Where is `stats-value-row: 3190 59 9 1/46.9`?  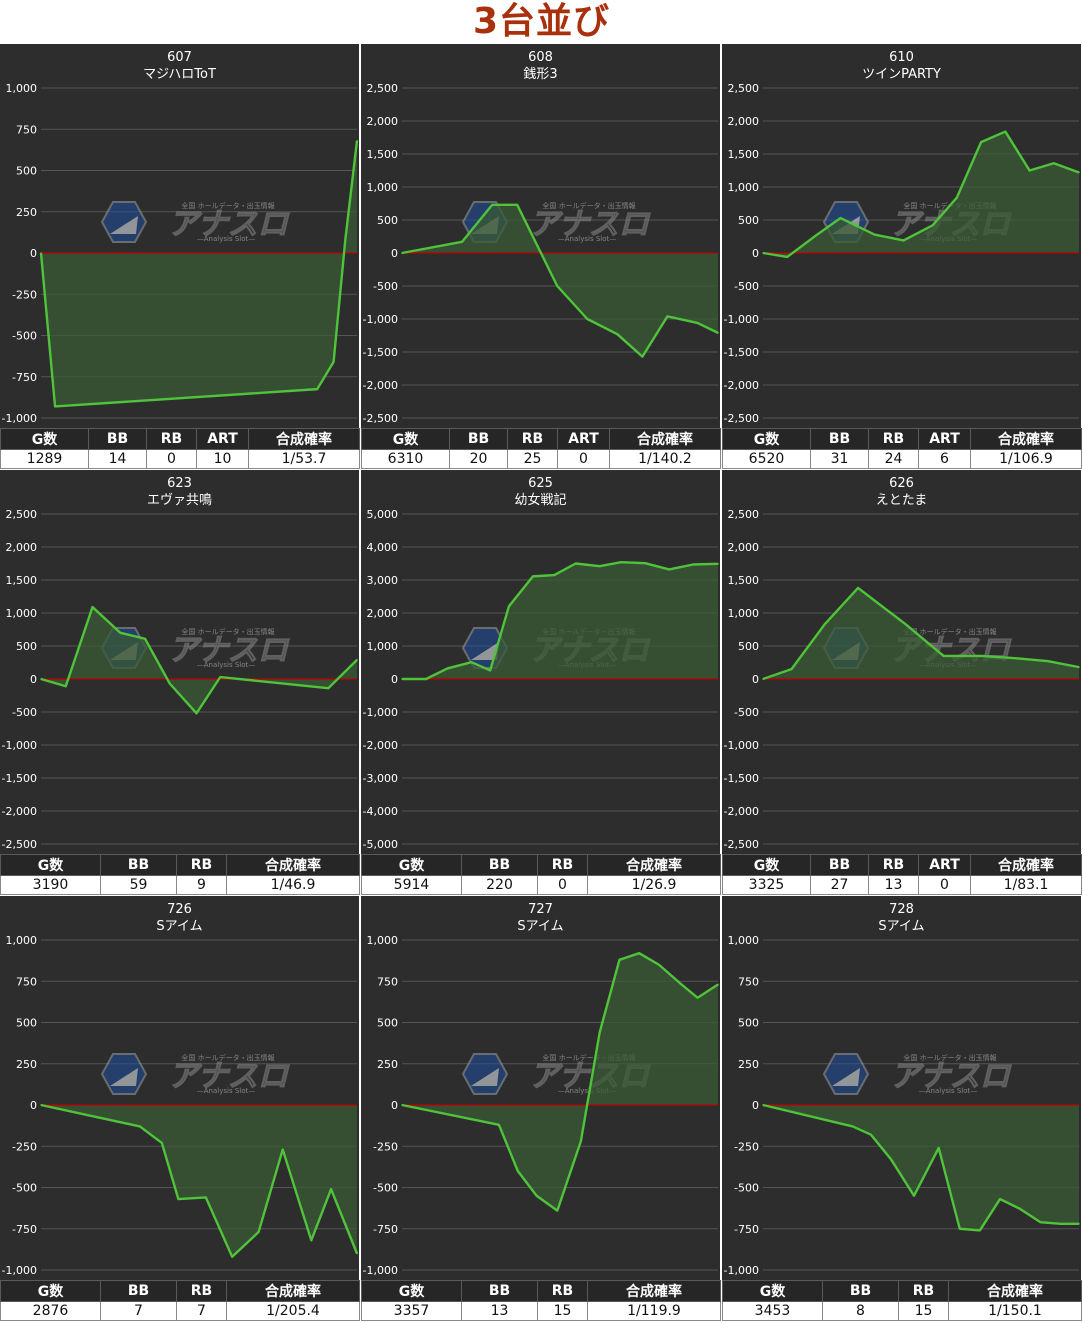
stats-value-row: 3190 59 9 1/46.9 is located at coordinates (180, 885).